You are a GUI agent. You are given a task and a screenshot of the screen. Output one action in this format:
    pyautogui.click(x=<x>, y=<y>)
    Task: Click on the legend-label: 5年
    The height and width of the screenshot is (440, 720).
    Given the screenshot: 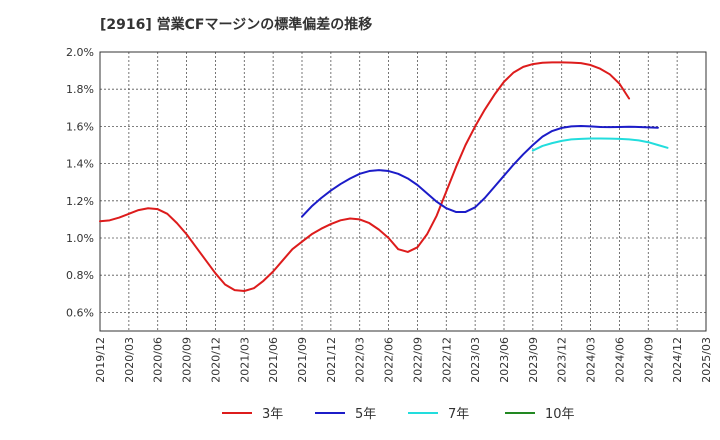 What is the action you would take?
    pyautogui.click(x=365, y=414)
    